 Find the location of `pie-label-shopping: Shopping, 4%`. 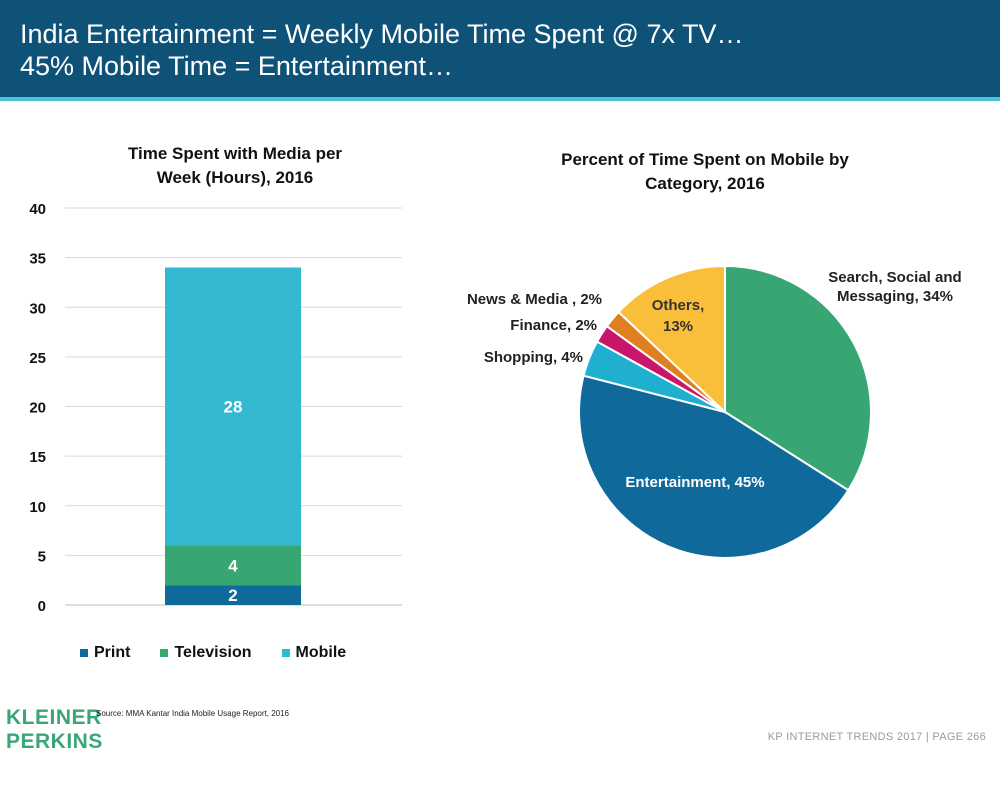

pie-label-shopping: Shopping, 4% is located at coordinates (533, 357).